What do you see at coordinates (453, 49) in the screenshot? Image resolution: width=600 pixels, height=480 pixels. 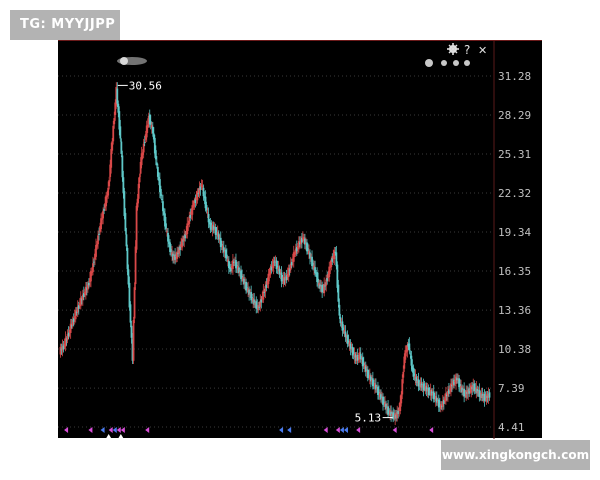 I see `gear-icon` at bounding box center [453, 49].